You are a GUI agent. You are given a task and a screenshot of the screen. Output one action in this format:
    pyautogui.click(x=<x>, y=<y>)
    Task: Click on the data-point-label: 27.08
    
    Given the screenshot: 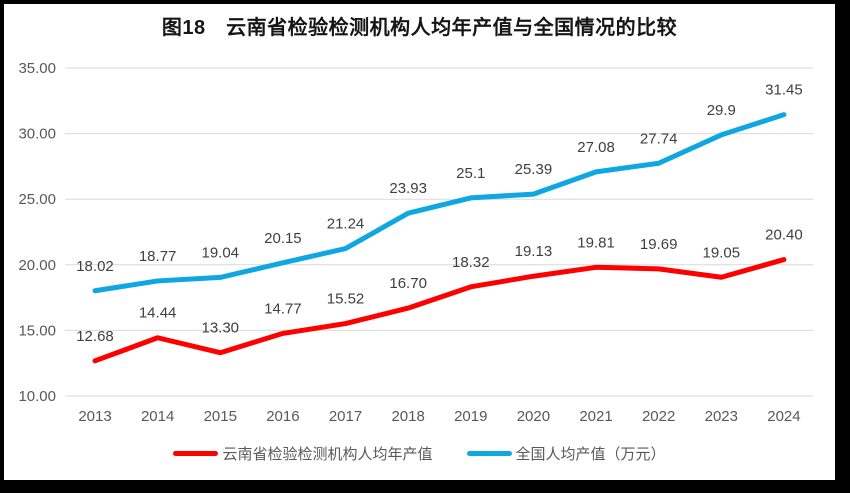 What is the action you would take?
    pyautogui.click(x=596, y=147)
    